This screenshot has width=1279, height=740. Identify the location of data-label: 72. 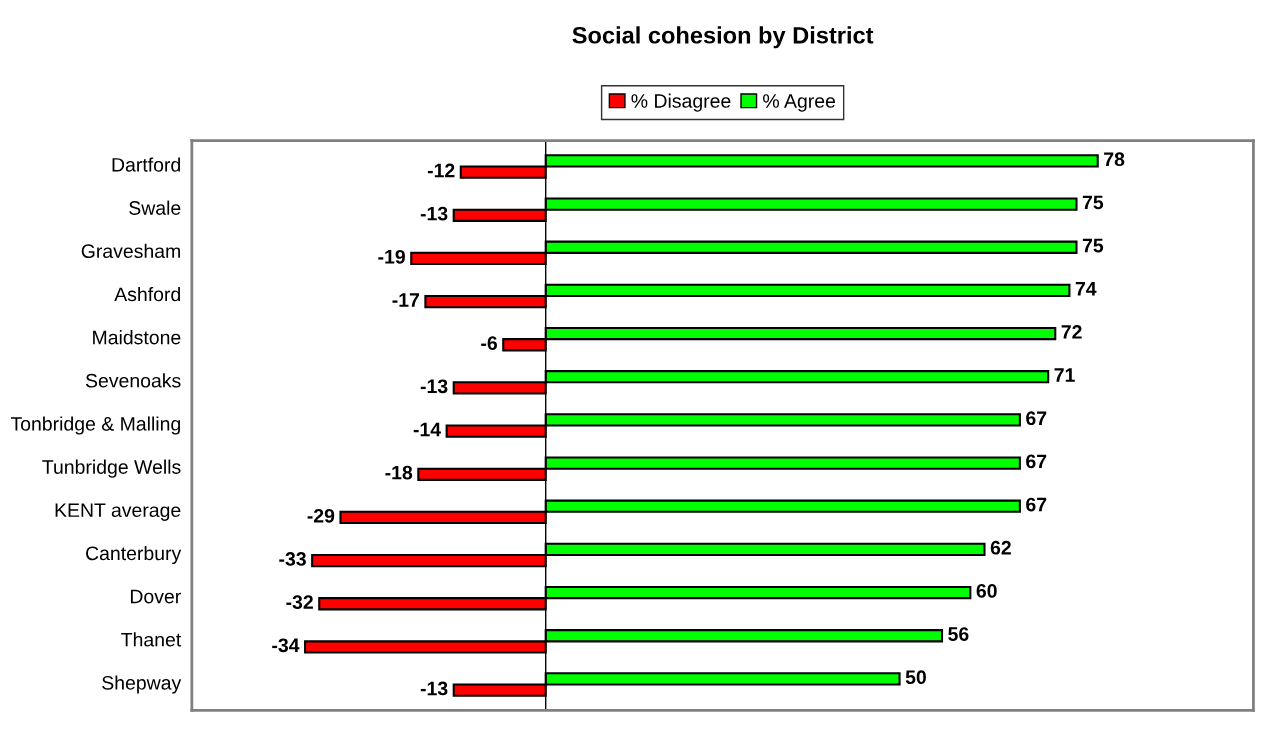
(1071, 332).